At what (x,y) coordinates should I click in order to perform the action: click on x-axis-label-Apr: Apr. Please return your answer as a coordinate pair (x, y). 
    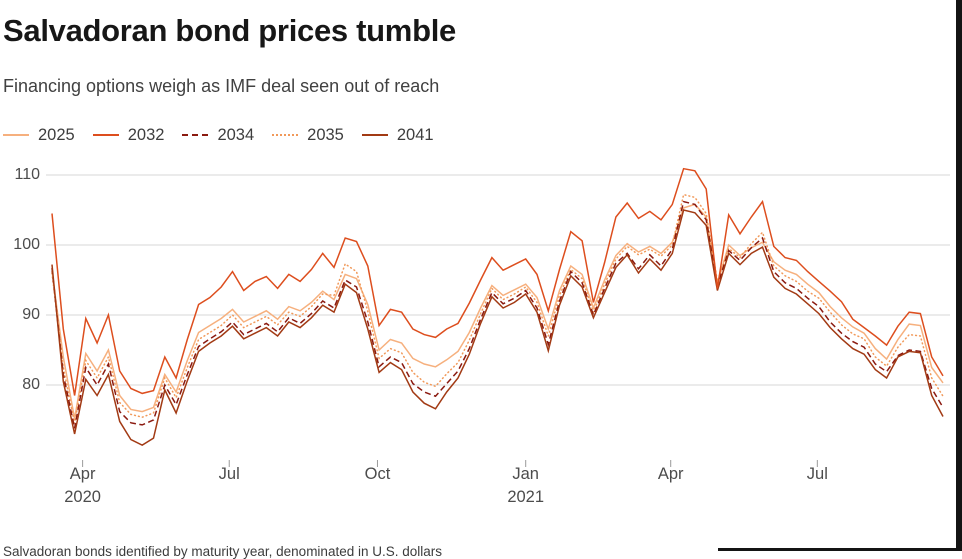
    Looking at the image, I should click on (671, 474).